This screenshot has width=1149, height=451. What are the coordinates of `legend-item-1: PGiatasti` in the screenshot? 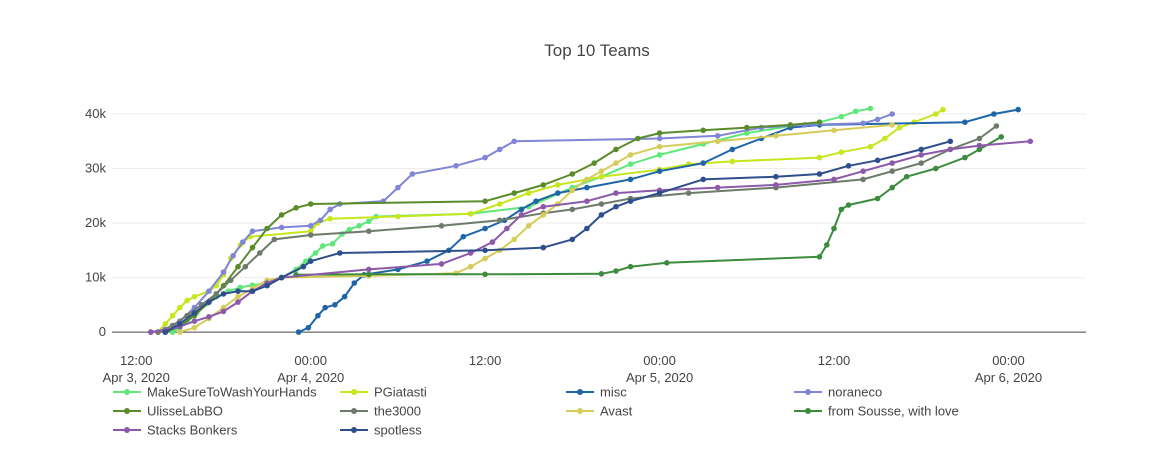 It's located at (383, 392).